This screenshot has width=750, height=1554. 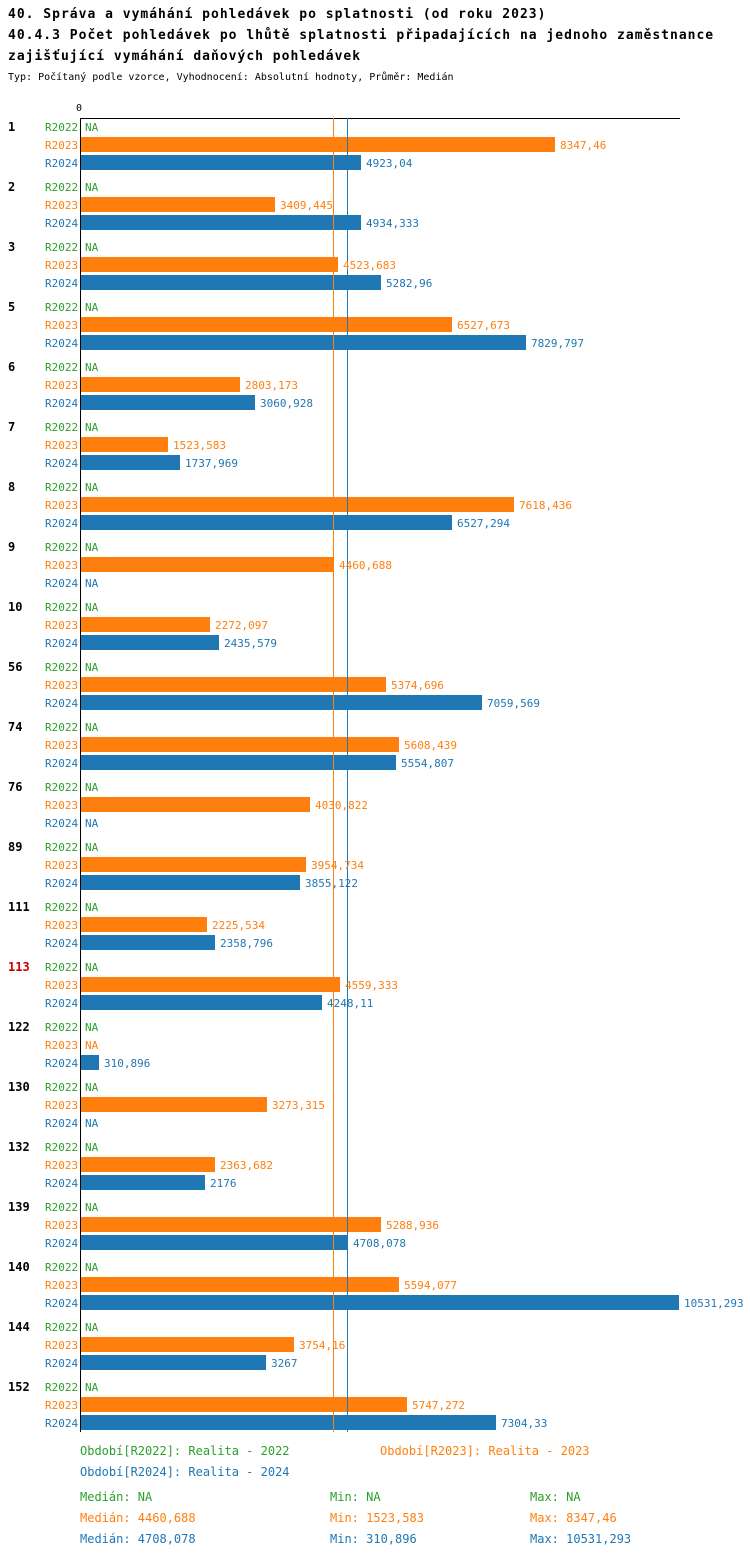 I want to click on value-label: 8347,46, so click(x=583, y=145).